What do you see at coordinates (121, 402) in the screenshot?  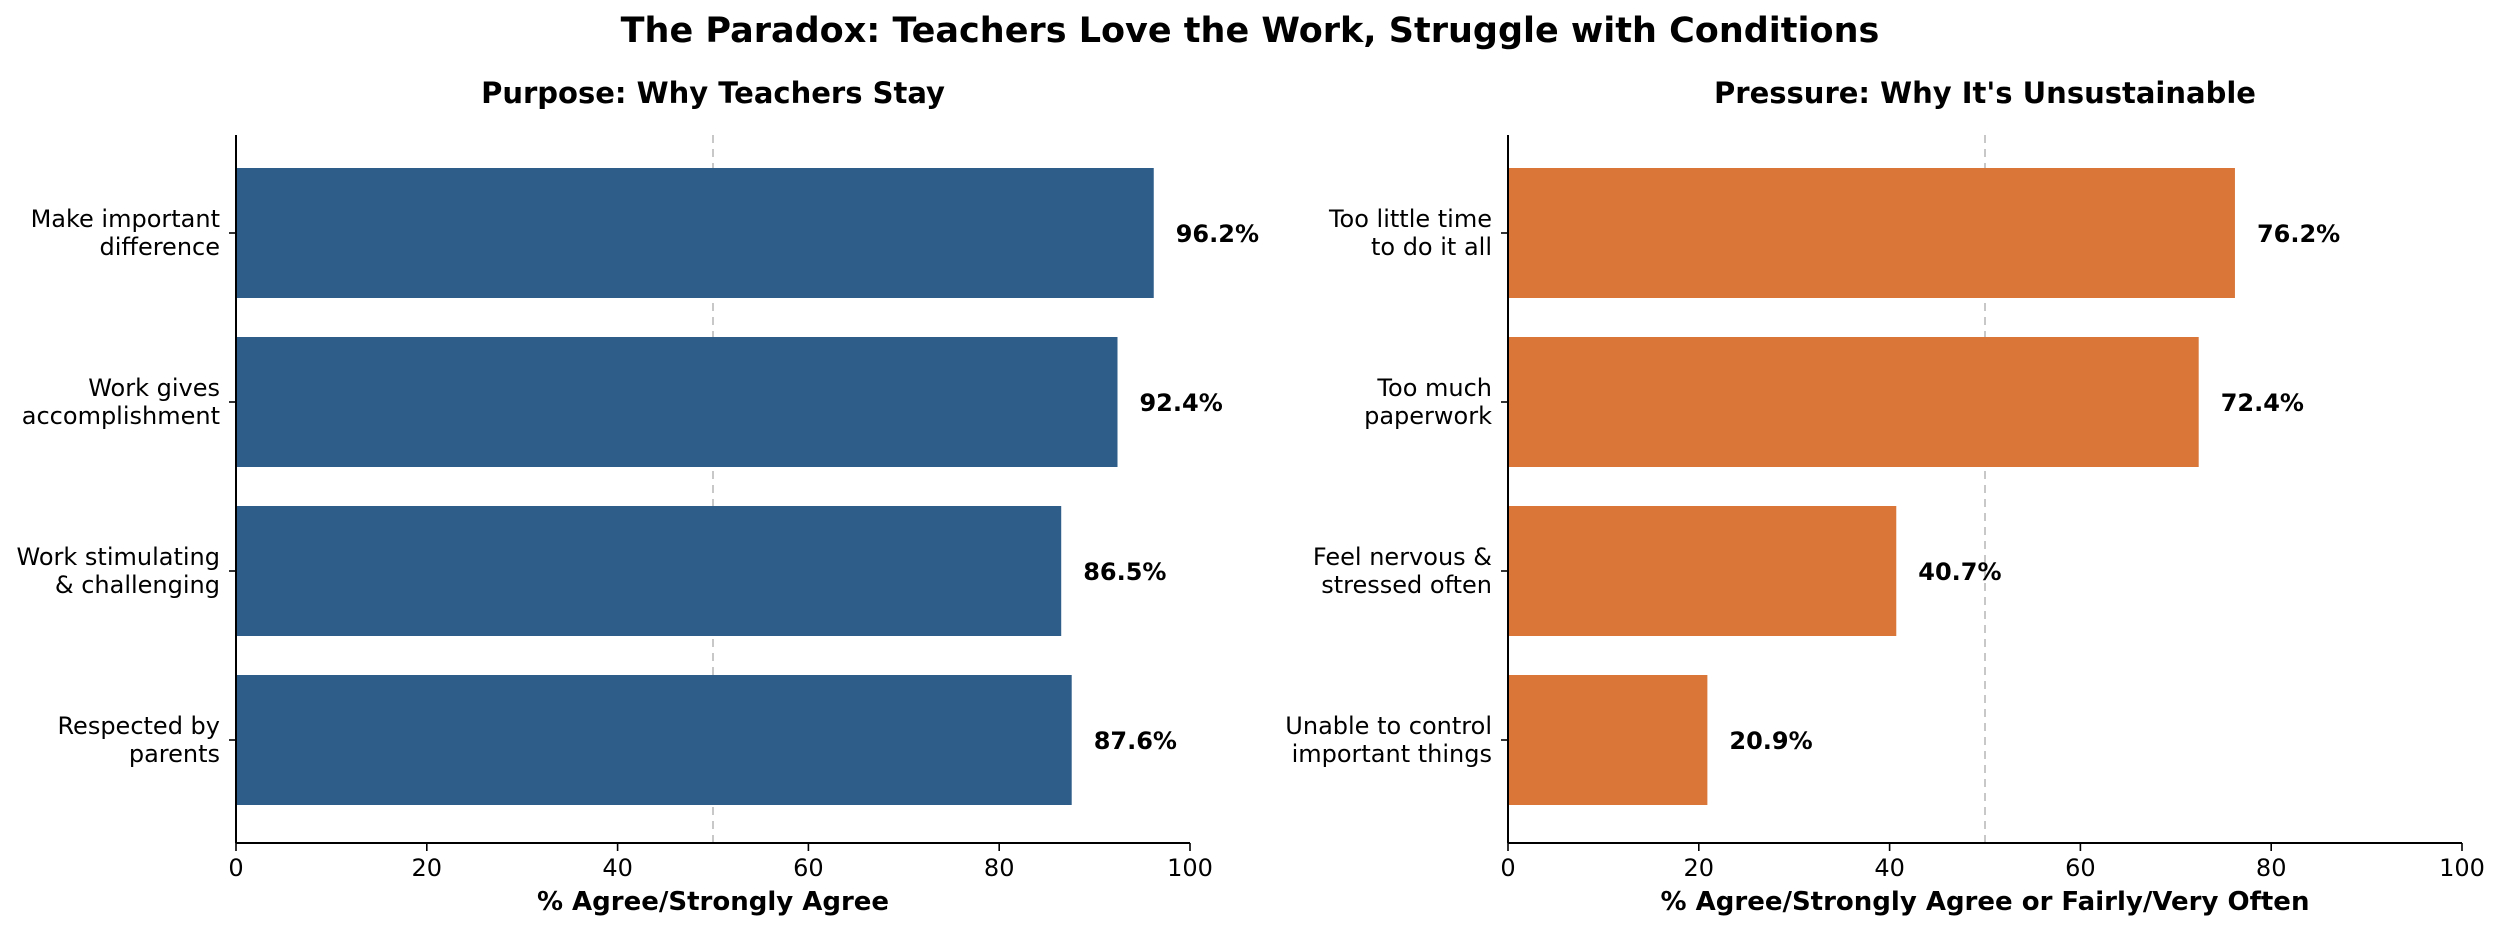 I see `purpose-category-label-1: Work gives accomplishment` at bounding box center [121, 402].